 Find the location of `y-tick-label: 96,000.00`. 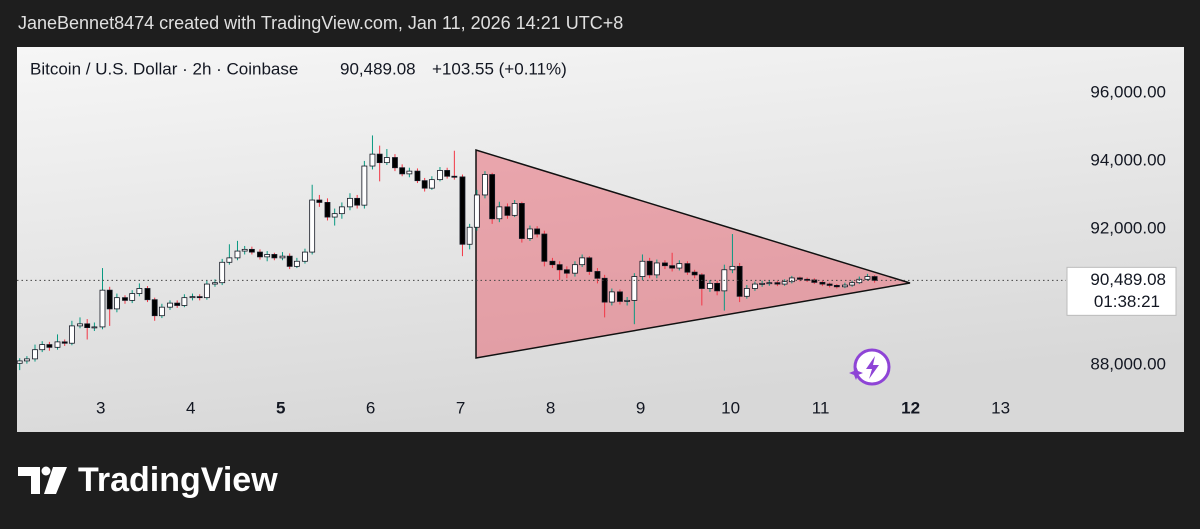

y-tick-label: 96,000.00 is located at coordinates (1128, 91).